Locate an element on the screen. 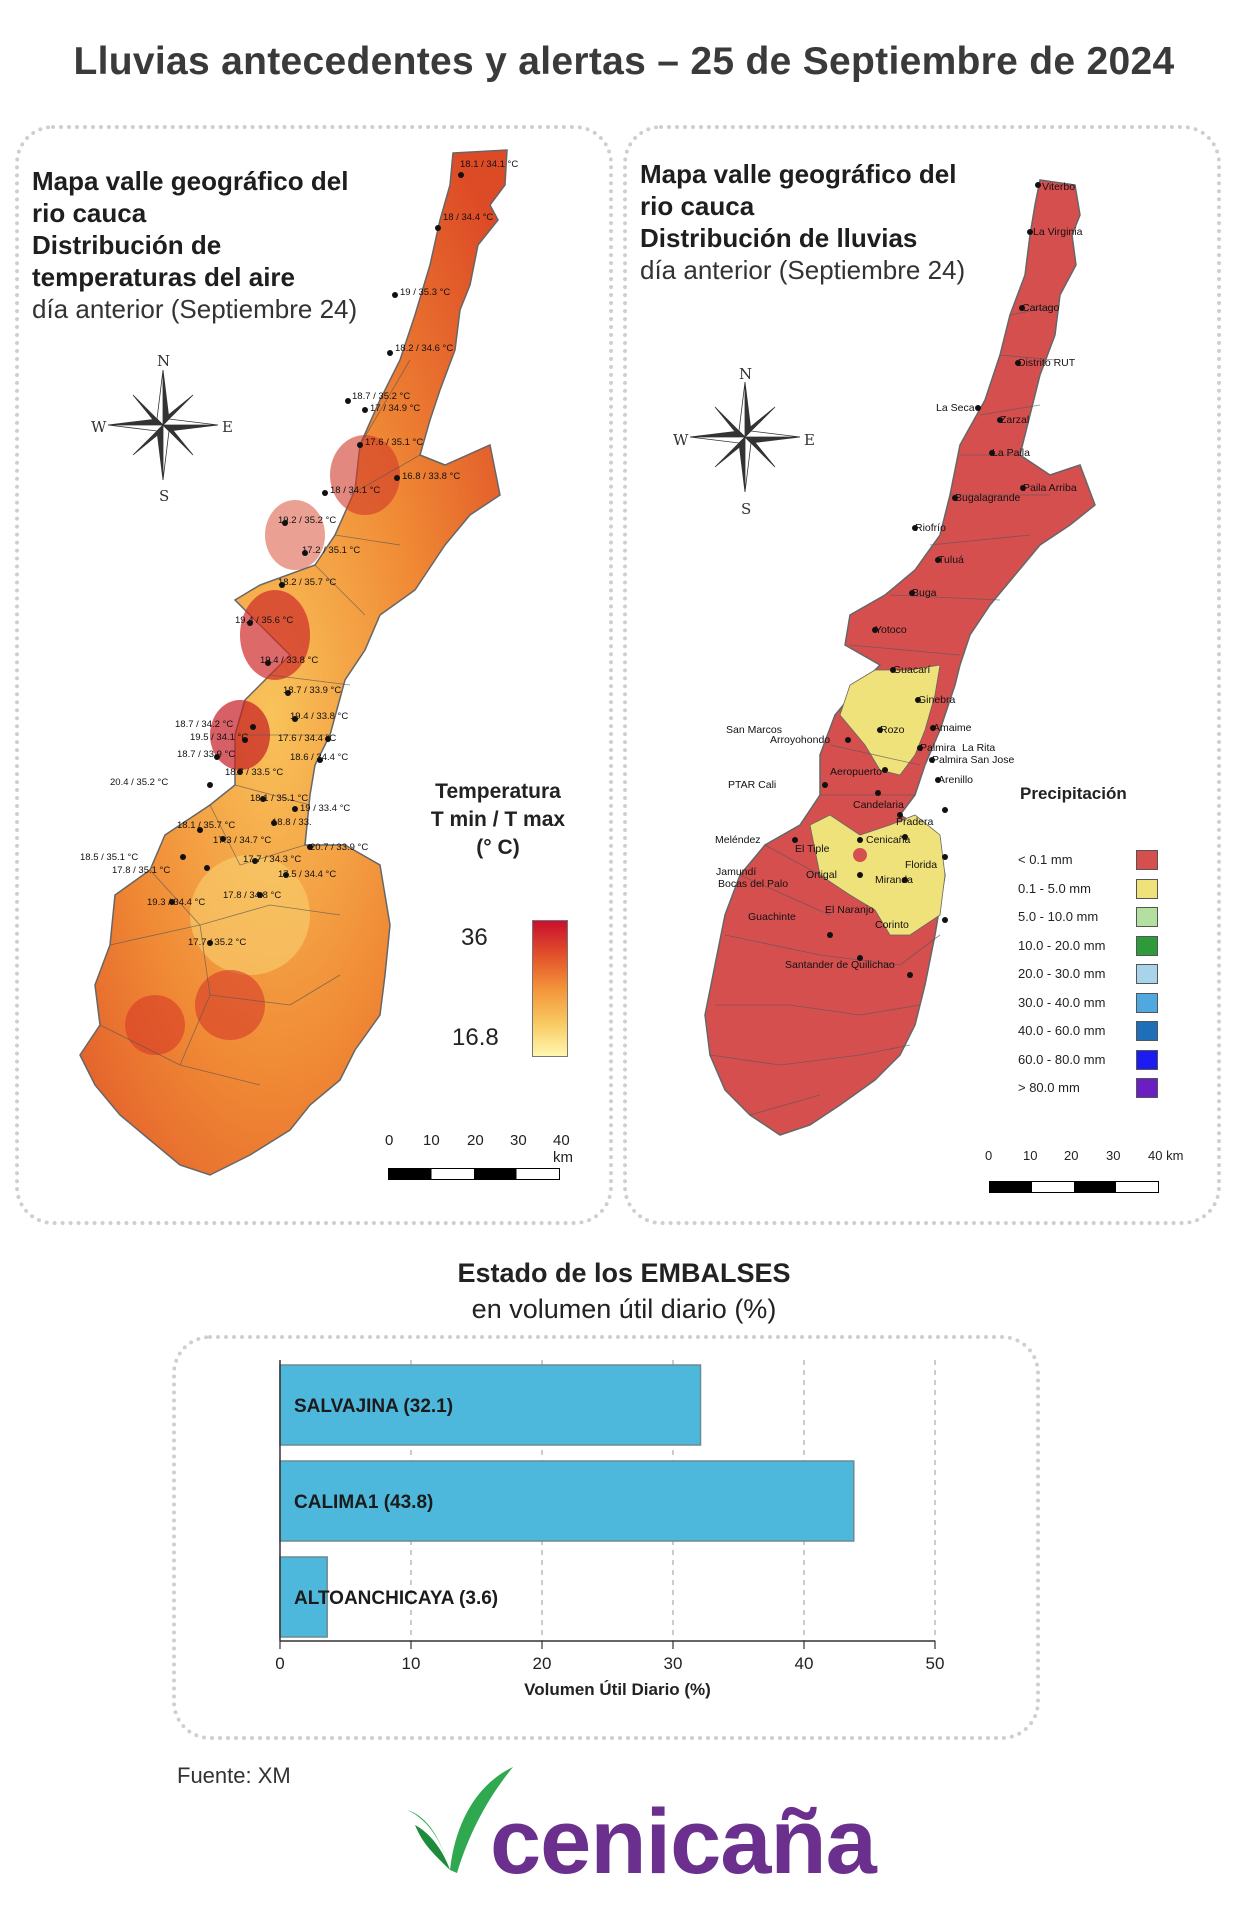  station-label: 17.8 / 34.8 °C is located at coordinates (252, 895).